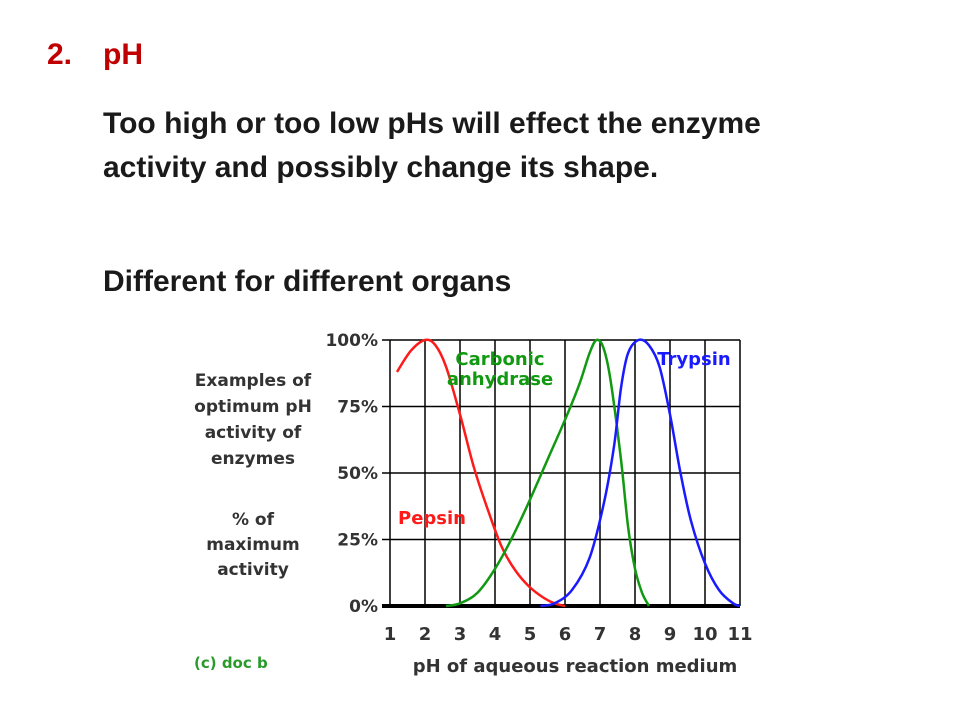 Image resolution: width=960 pixels, height=720 pixels. I want to click on series-label: anhydrase, so click(500, 379).